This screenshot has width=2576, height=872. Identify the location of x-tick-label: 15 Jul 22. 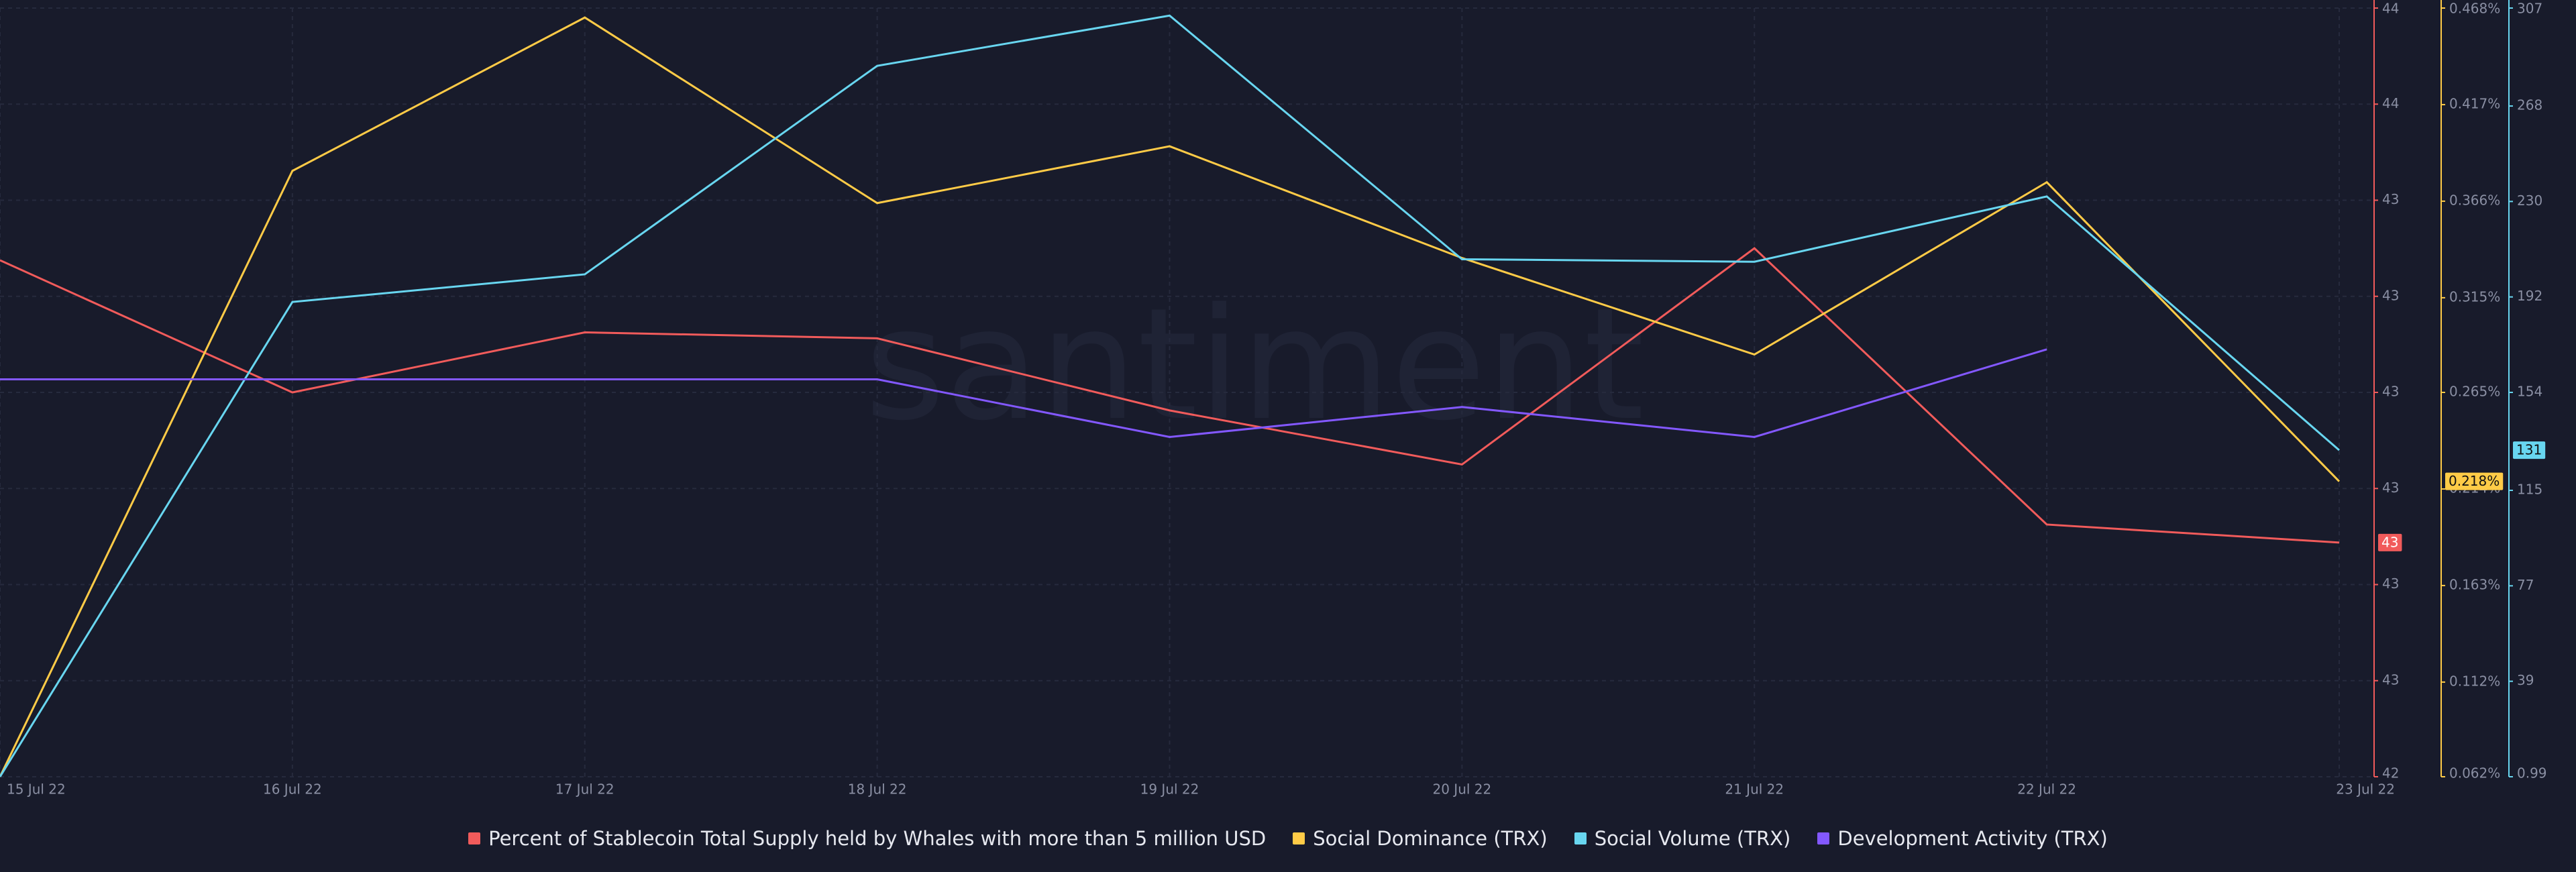
(36, 790).